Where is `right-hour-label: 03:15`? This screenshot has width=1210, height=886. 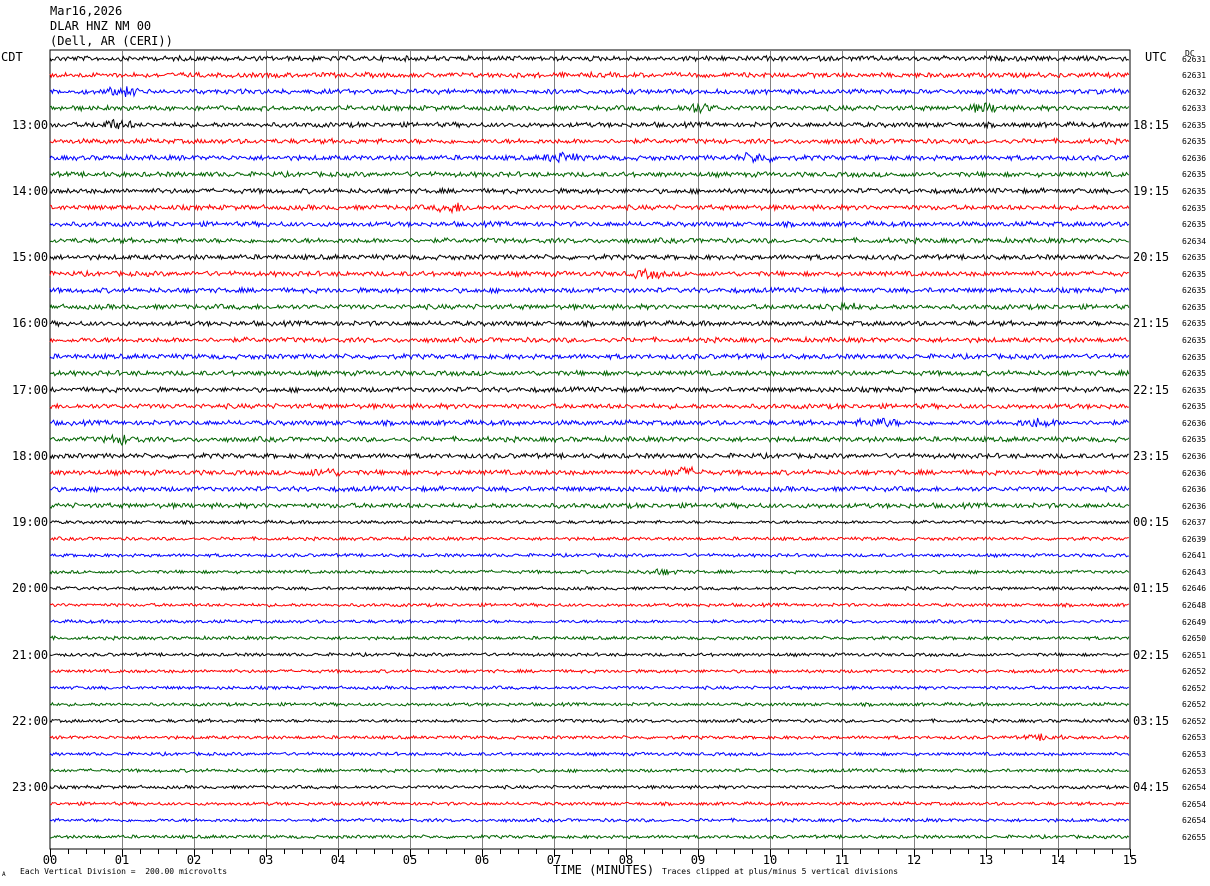 right-hour-label: 03:15 is located at coordinates (1151, 720).